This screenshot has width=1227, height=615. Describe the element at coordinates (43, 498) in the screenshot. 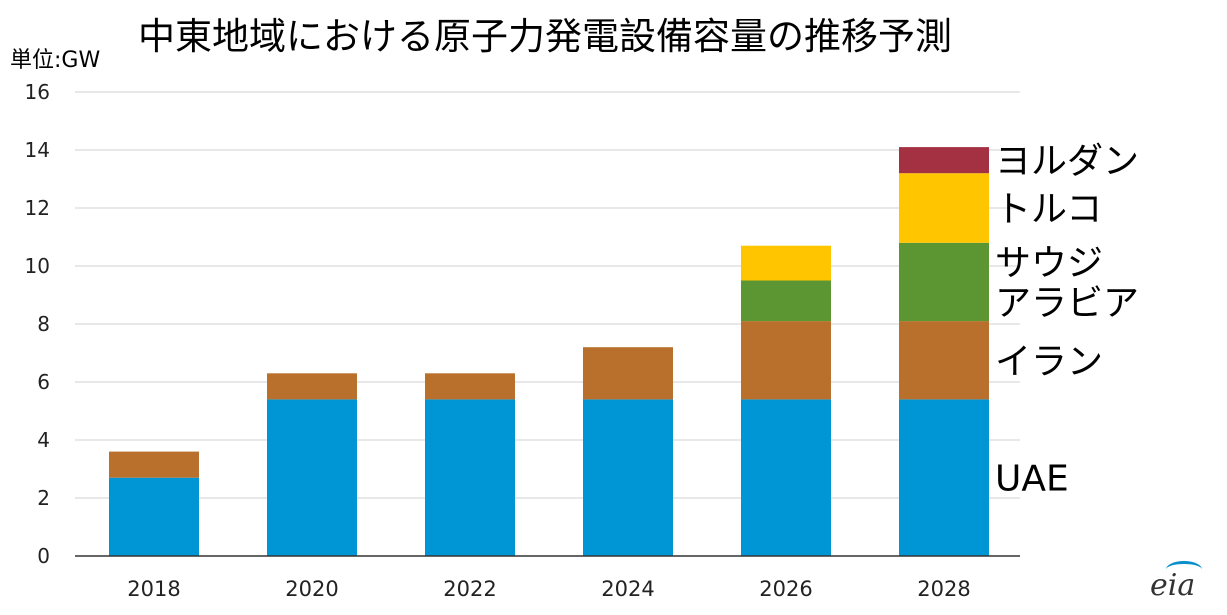

I see `y-tick-label: 2` at that location.